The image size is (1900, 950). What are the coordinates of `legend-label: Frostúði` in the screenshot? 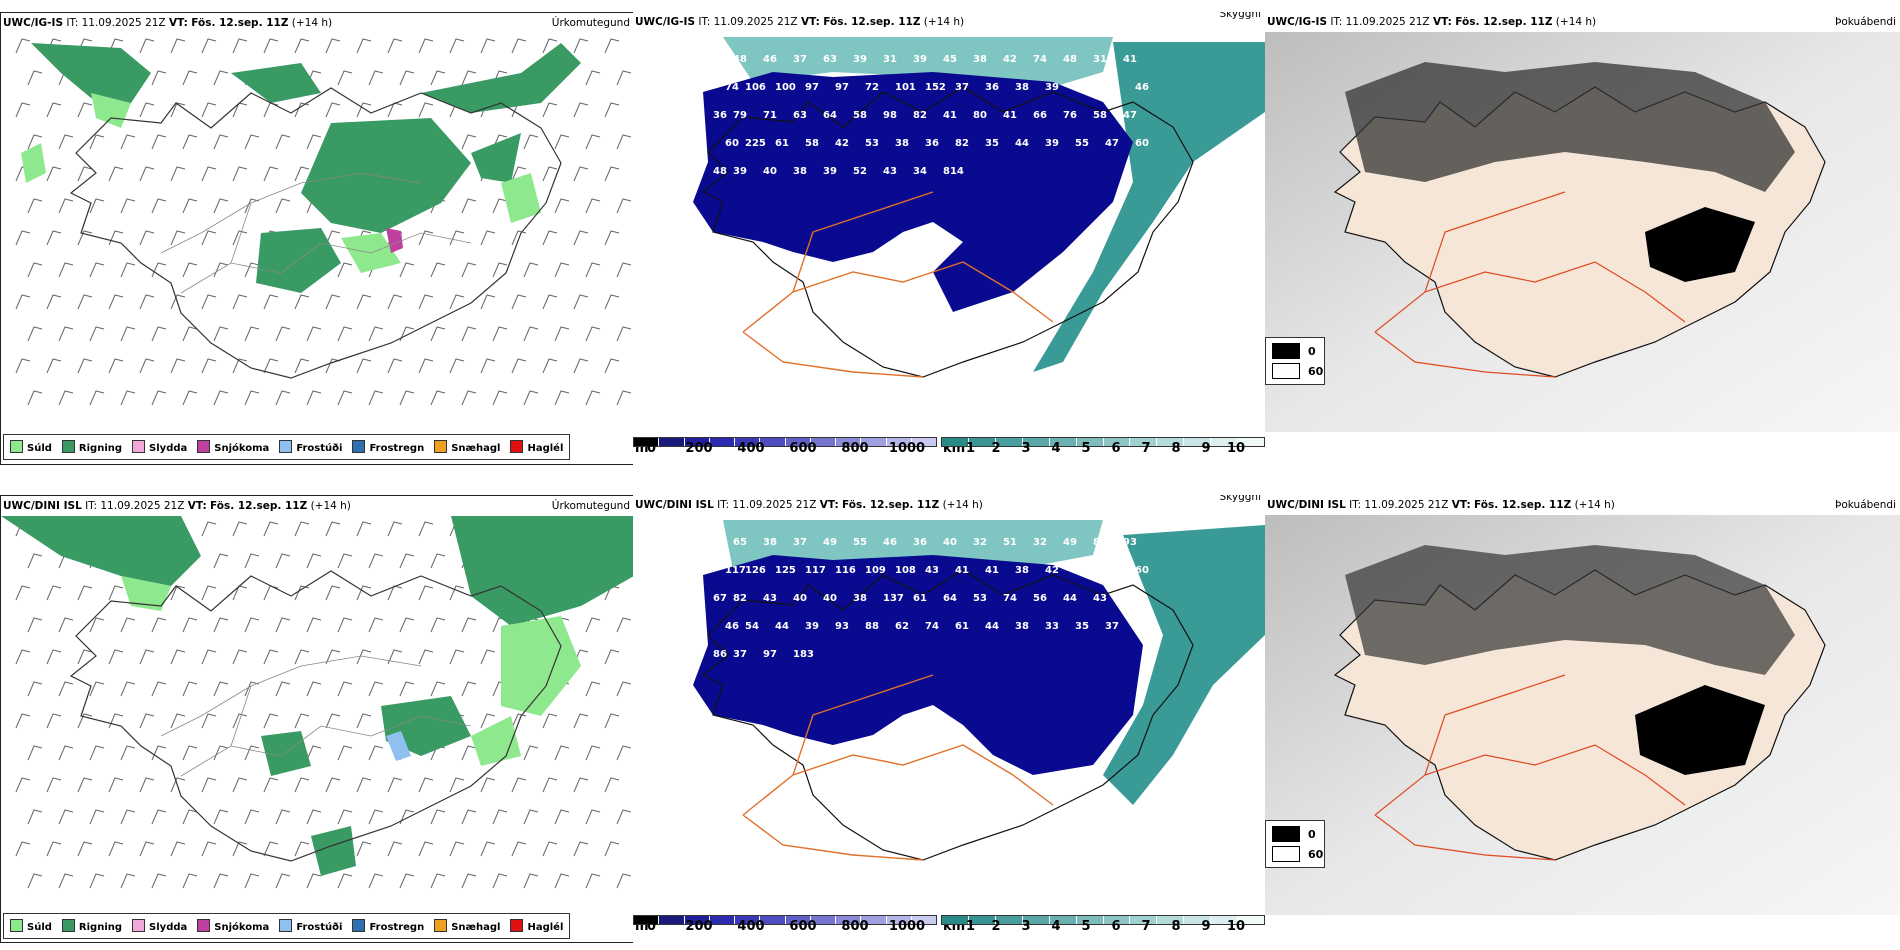 It's located at (319, 927).